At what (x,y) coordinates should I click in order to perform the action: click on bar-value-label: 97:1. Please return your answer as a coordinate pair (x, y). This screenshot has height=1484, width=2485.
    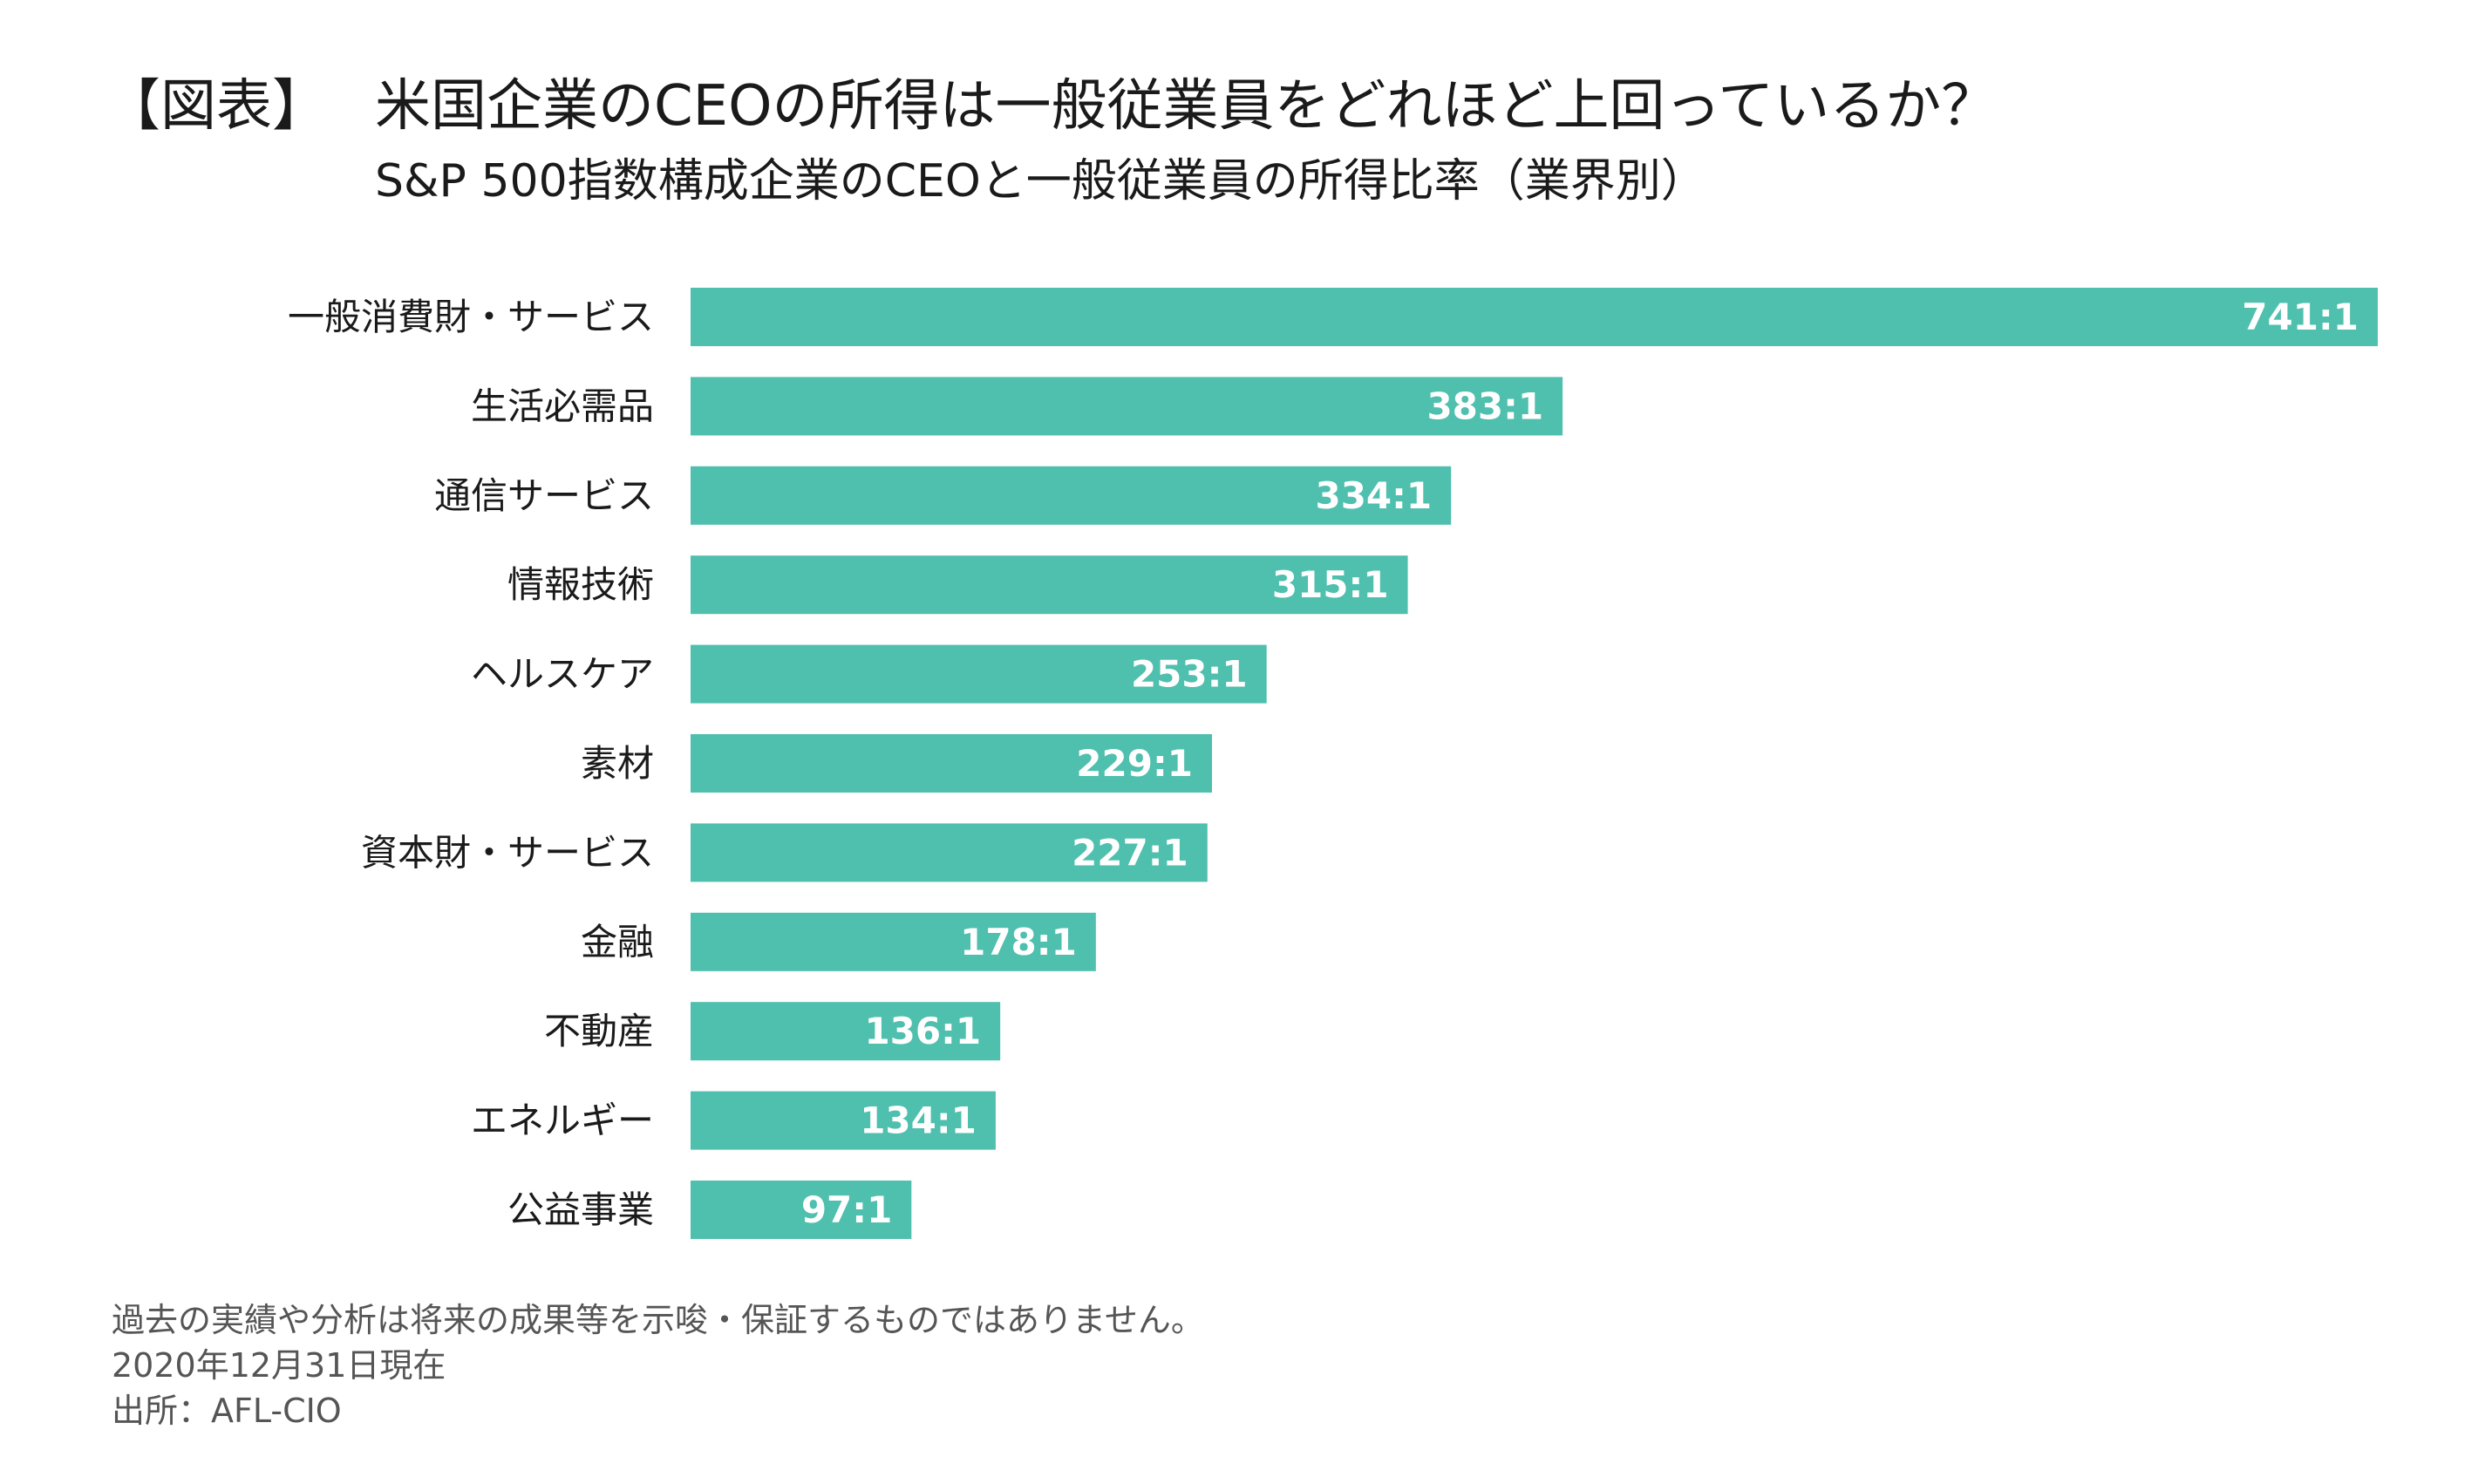
    Looking at the image, I should click on (846, 1209).